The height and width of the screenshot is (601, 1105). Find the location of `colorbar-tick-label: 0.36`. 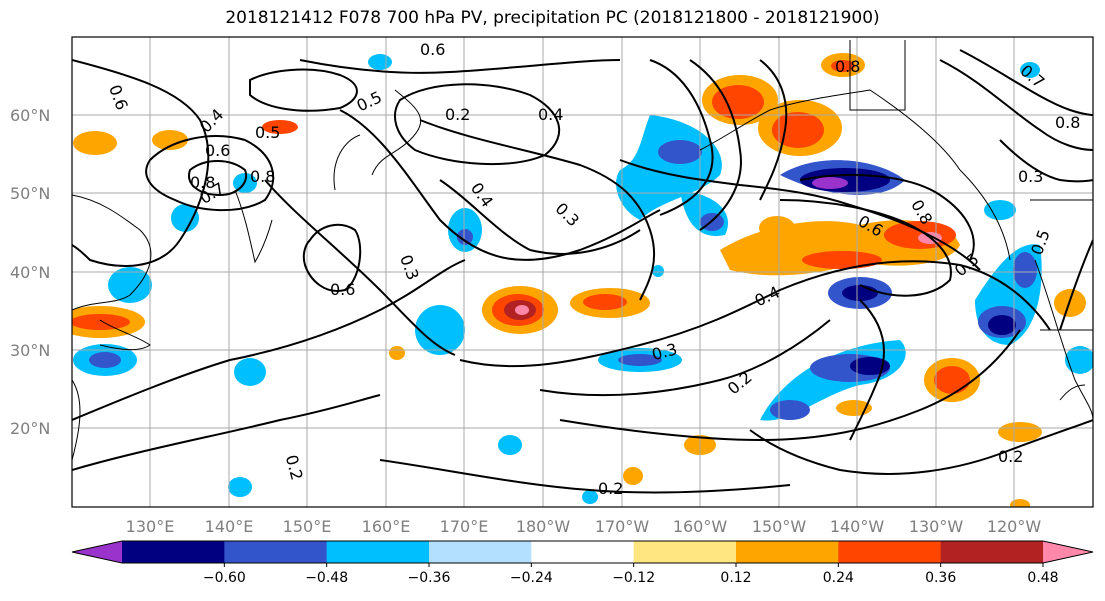

colorbar-tick-label: 0.36 is located at coordinates (940, 578).